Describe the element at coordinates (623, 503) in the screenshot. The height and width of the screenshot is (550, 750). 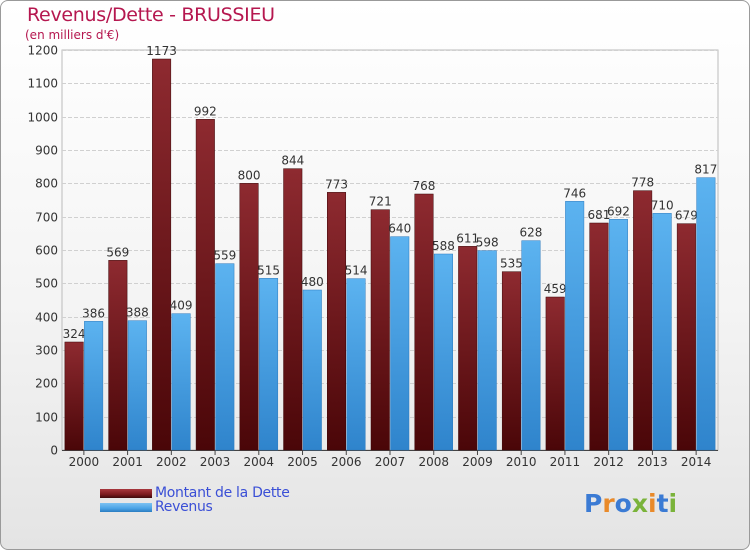
I see `logo-letter: o` at that location.